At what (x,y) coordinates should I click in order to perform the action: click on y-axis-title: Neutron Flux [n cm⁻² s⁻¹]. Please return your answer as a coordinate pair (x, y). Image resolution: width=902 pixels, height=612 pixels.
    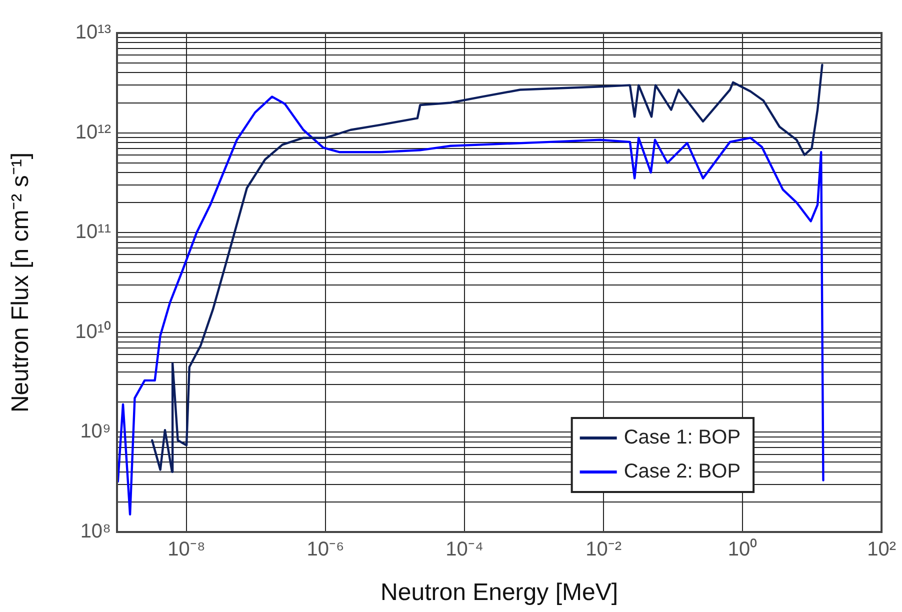
    Looking at the image, I should click on (20, 282).